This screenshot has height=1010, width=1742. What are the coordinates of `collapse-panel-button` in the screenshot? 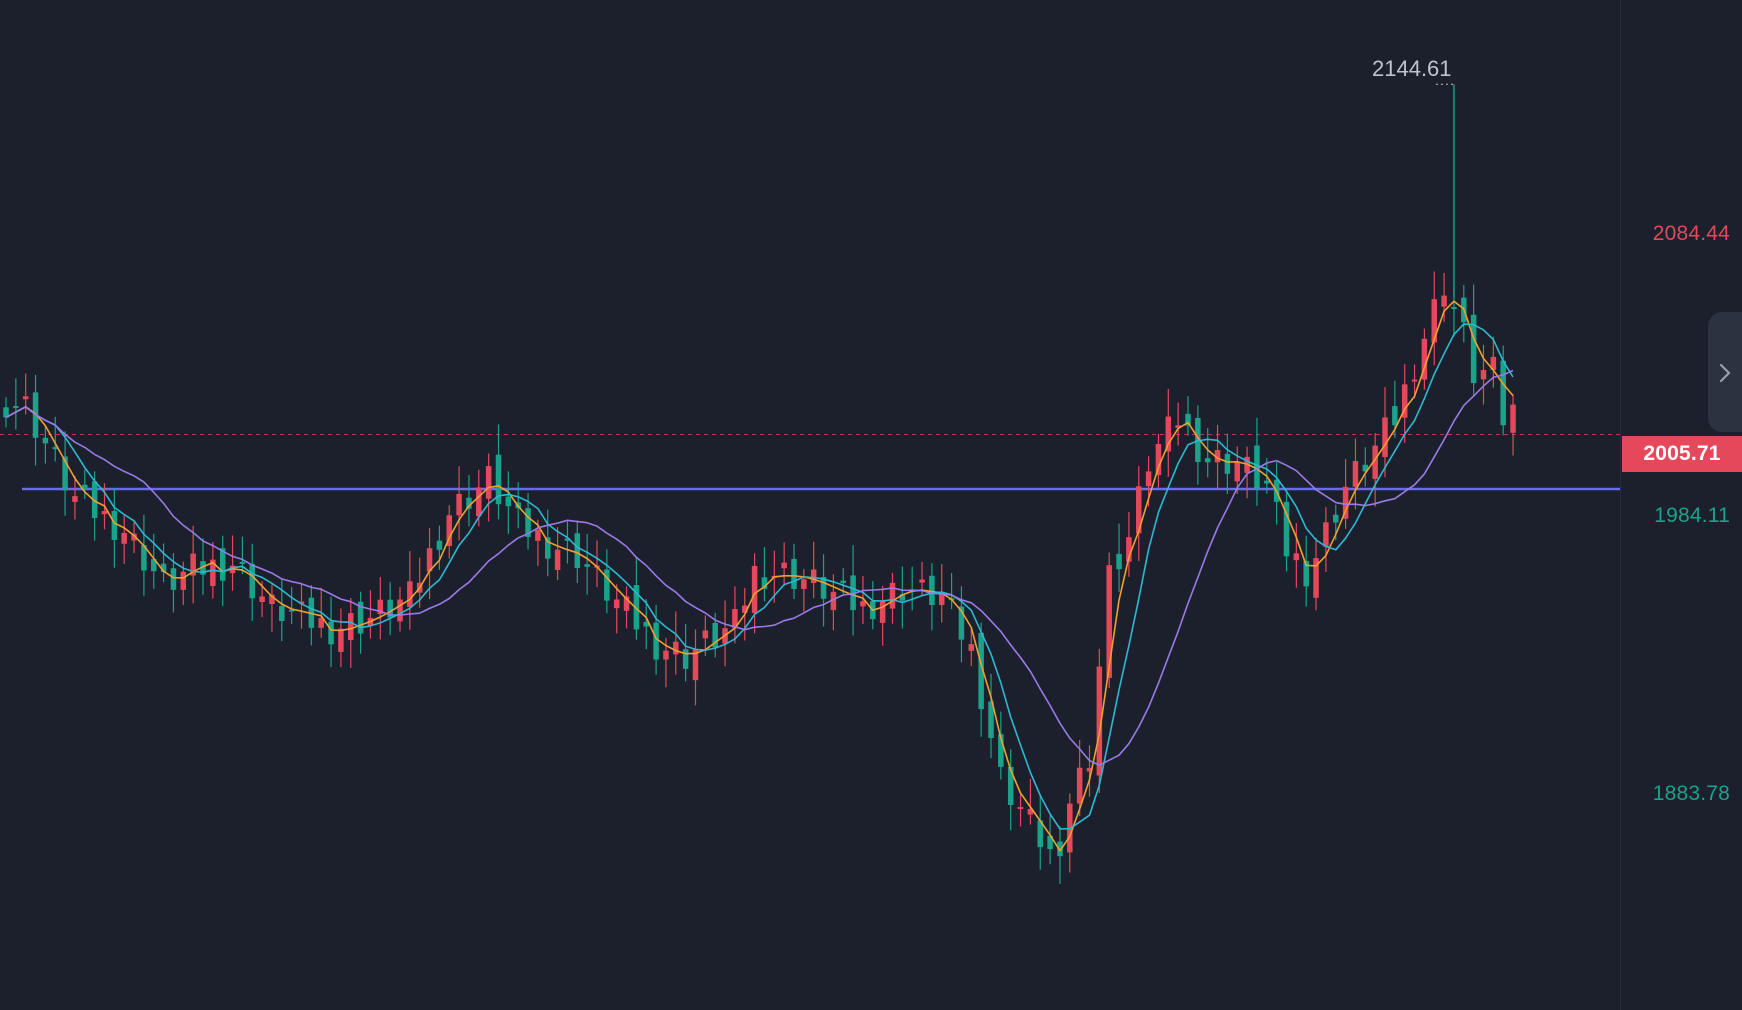 It's located at (1725, 372).